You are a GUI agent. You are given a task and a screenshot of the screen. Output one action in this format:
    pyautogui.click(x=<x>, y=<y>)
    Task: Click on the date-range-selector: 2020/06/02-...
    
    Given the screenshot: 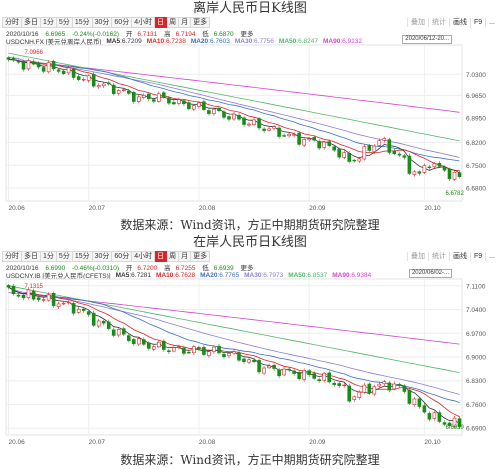 What is the action you would take?
    pyautogui.click(x=430, y=273)
    